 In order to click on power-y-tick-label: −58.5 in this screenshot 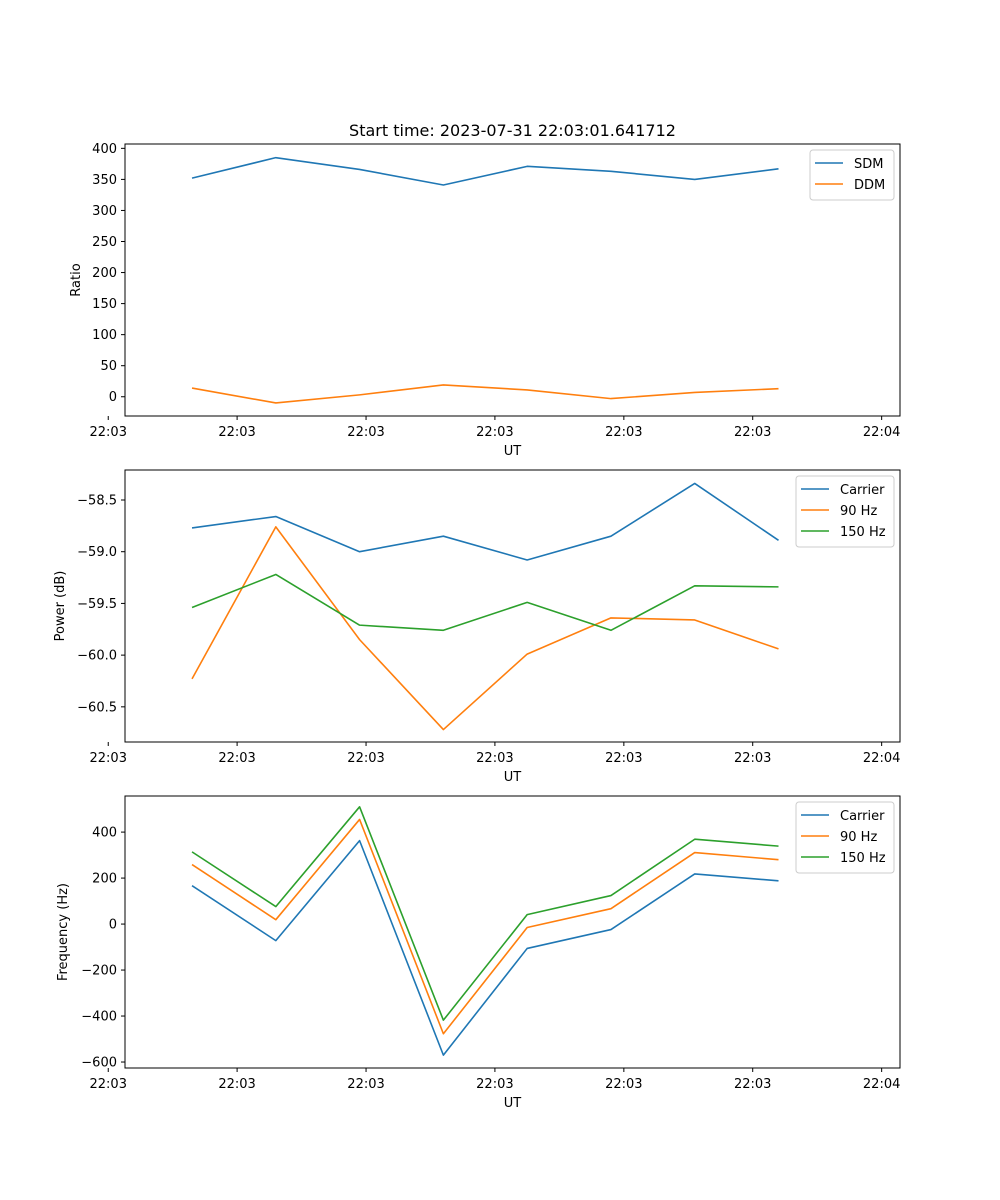, I will do `click(97, 500)`.